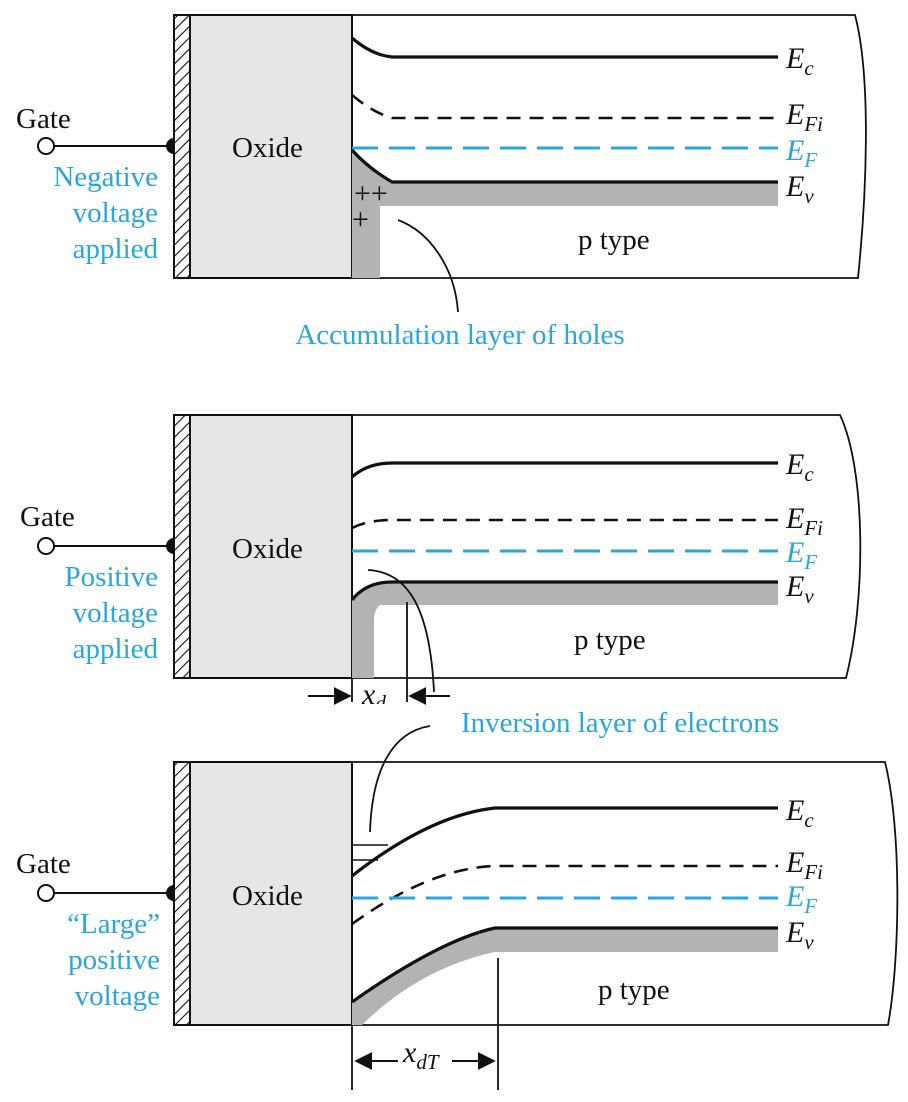 The image size is (908, 1102). I want to click on charge-mark-hole-lower: +, so click(360, 219).